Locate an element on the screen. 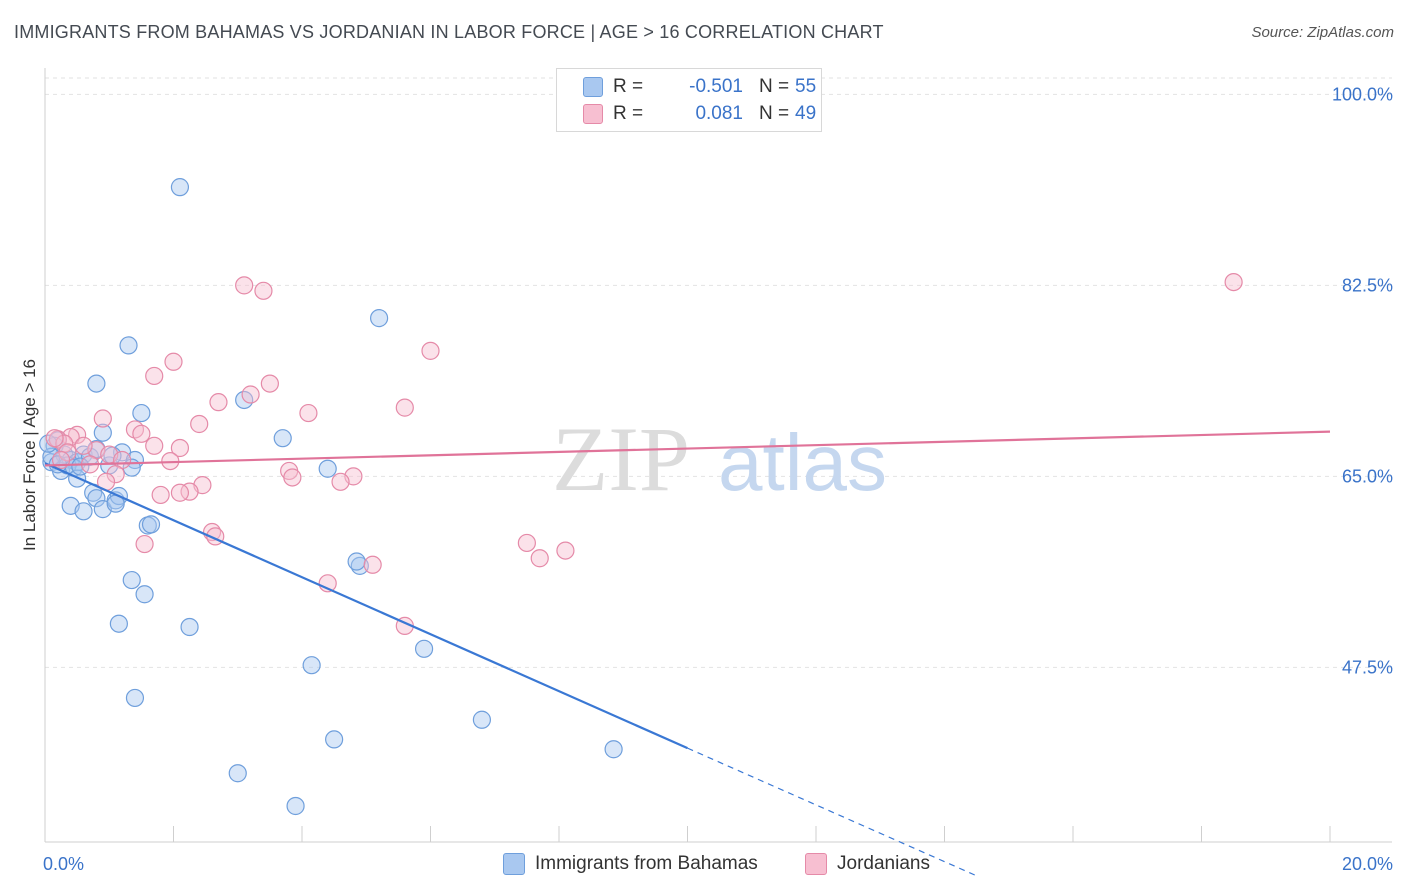  bottom-legend-swatch-bahamas is located at coordinates (514, 864).